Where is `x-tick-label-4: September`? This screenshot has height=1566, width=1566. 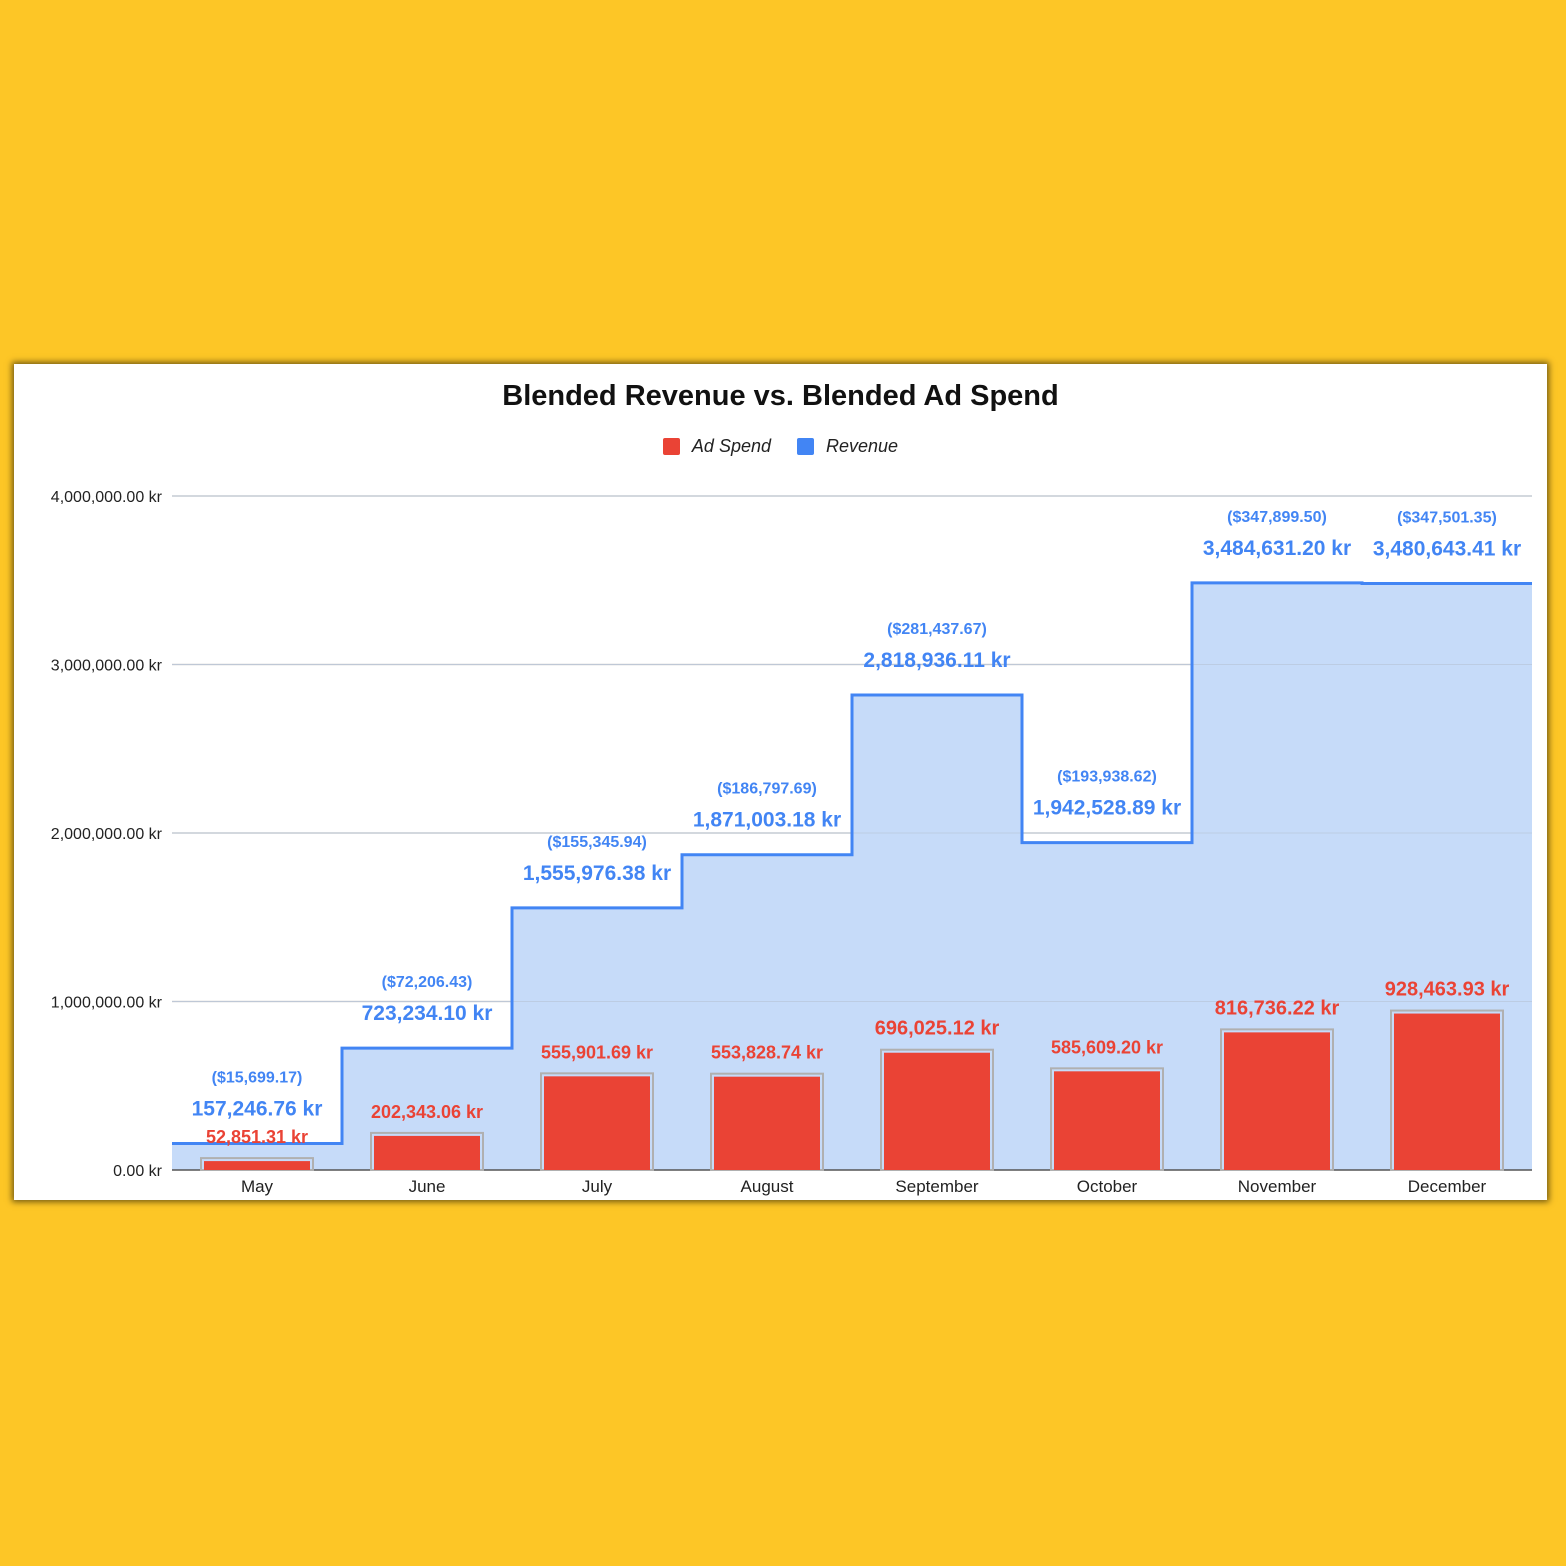 x-tick-label-4: September is located at coordinates (936, 1186).